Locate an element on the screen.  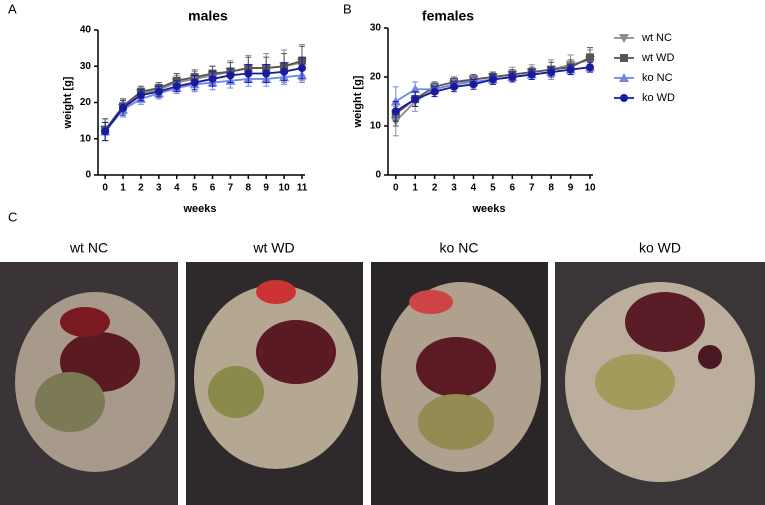
x-tick-label: 11 is located at coordinates (302, 188).